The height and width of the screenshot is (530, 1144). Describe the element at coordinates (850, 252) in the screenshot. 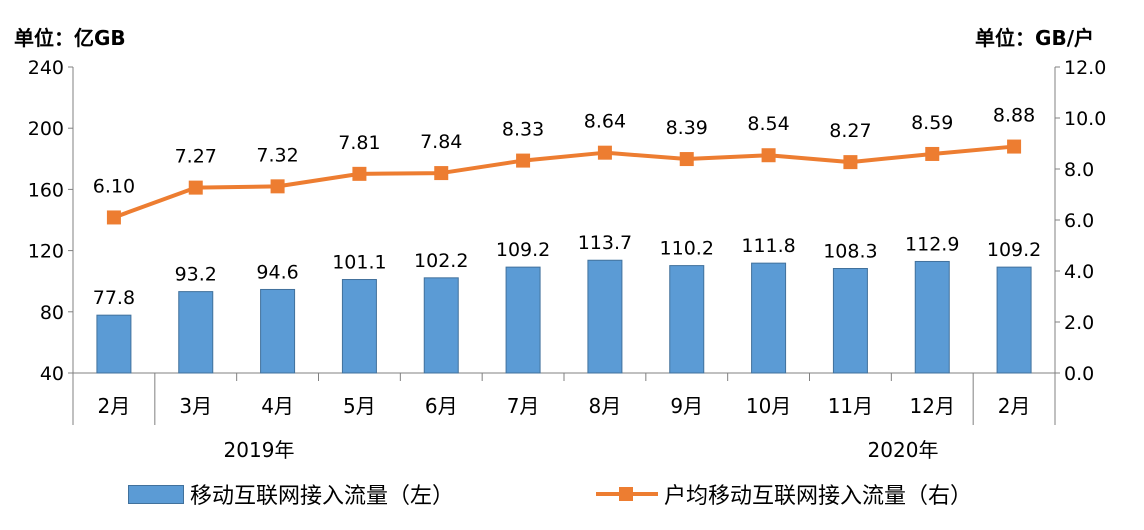

I see `bar-value-label: 108.3` at that location.